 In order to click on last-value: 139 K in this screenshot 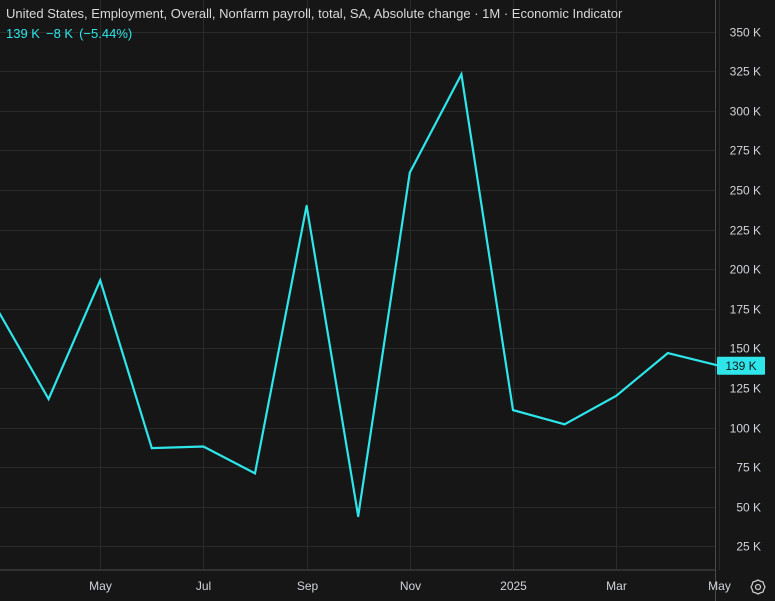, I will do `click(23, 33)`.